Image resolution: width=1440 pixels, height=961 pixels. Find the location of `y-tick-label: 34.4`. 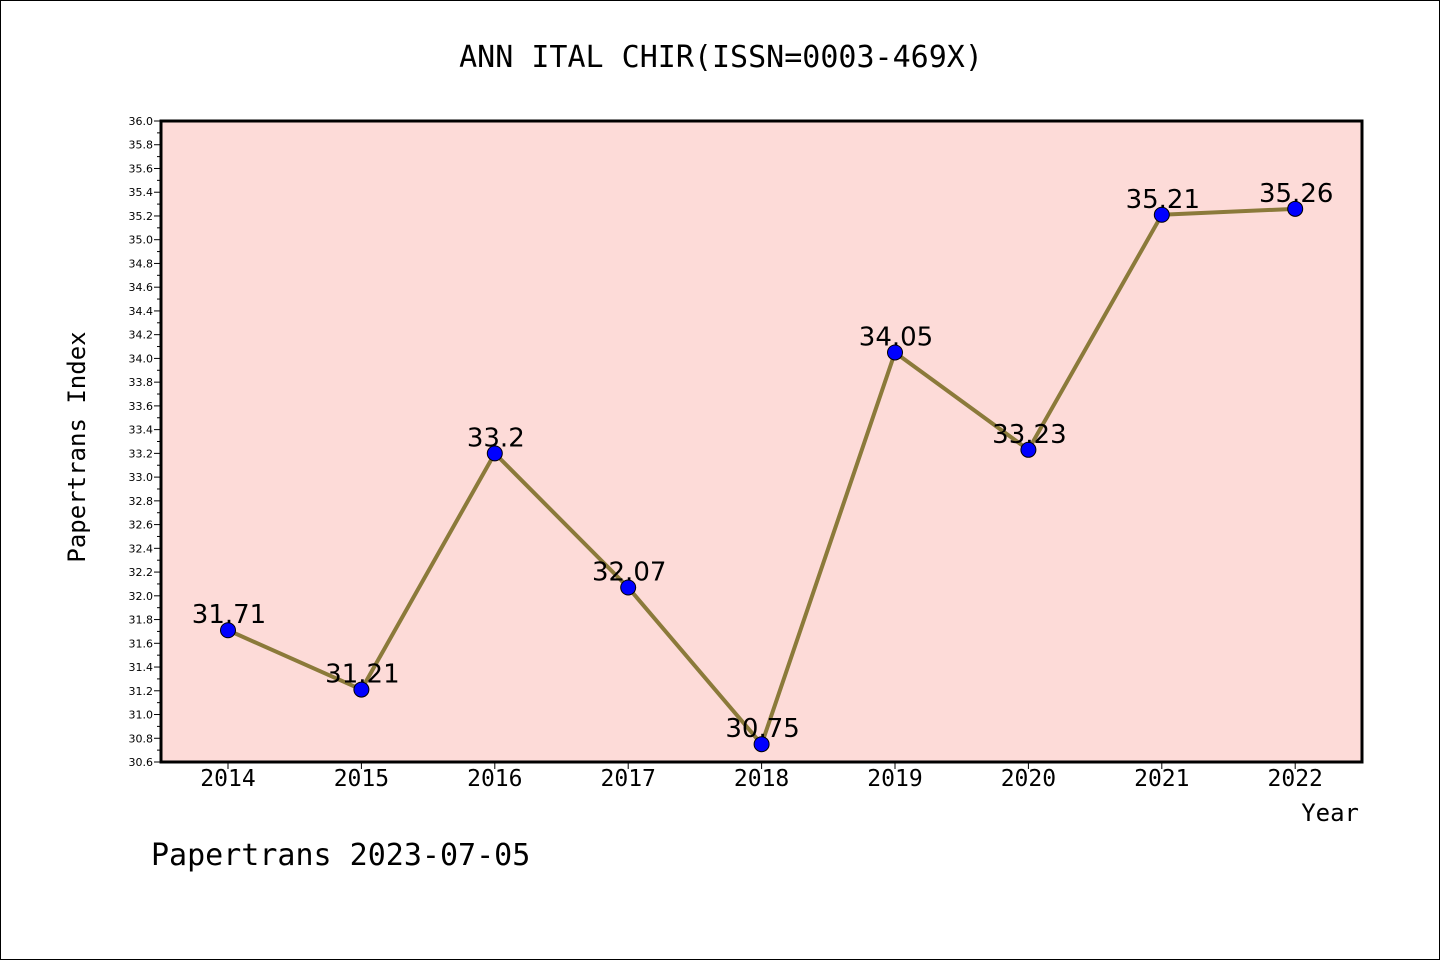

y-tick-label: 34.4 is located at coordinates (141, 311).